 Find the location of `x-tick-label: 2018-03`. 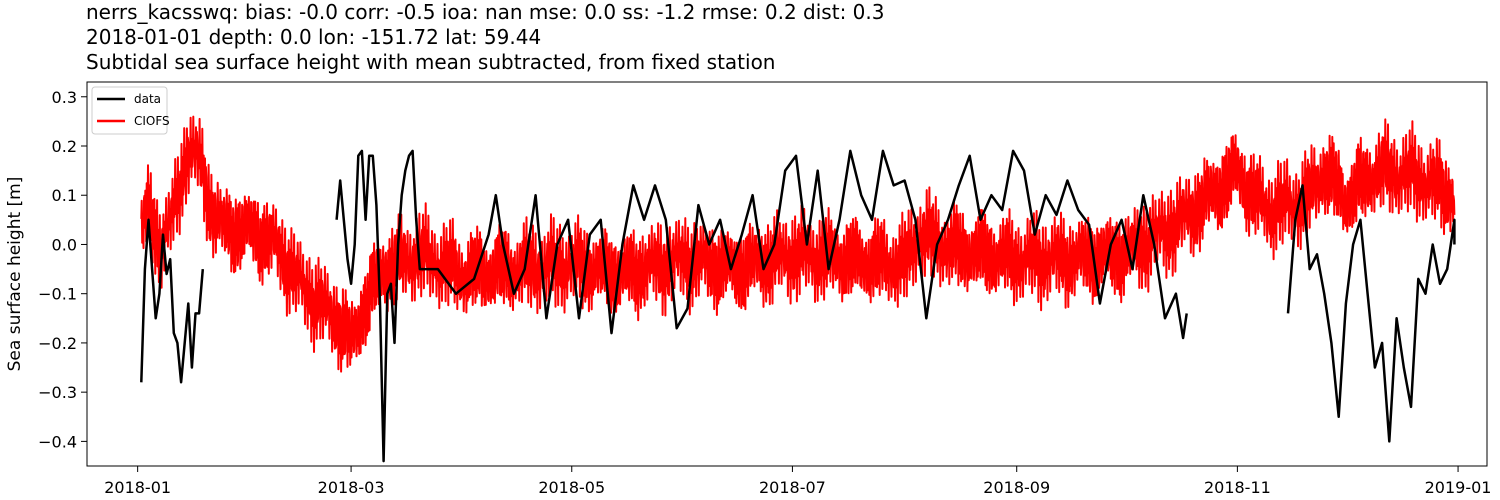

x-tick-label: 2018-03 is located at coordinates (351, 487).